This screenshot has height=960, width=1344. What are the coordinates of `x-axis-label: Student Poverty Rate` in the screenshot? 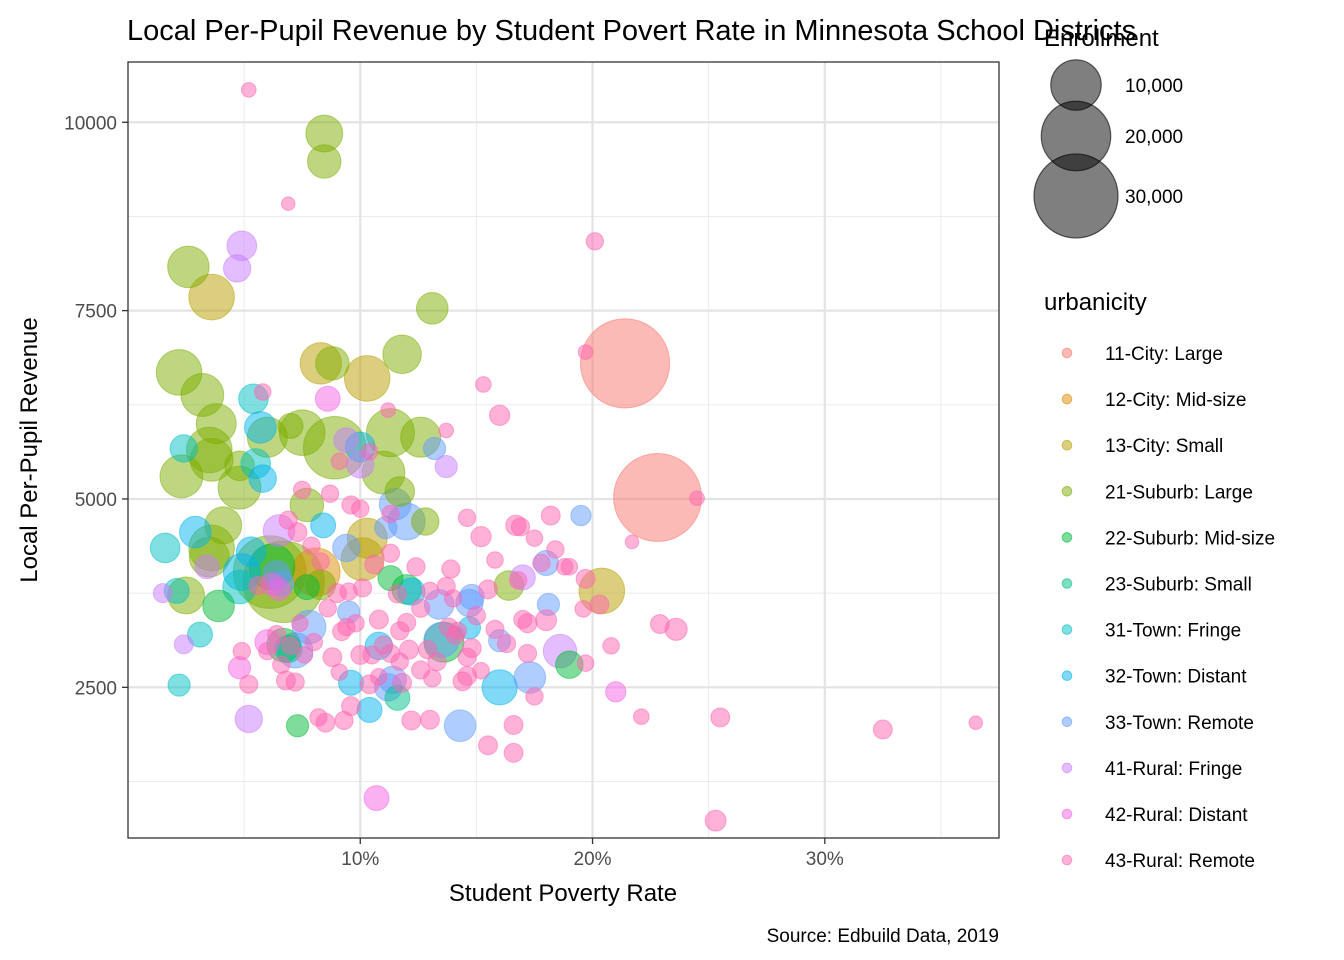 It's located at (563, 893).